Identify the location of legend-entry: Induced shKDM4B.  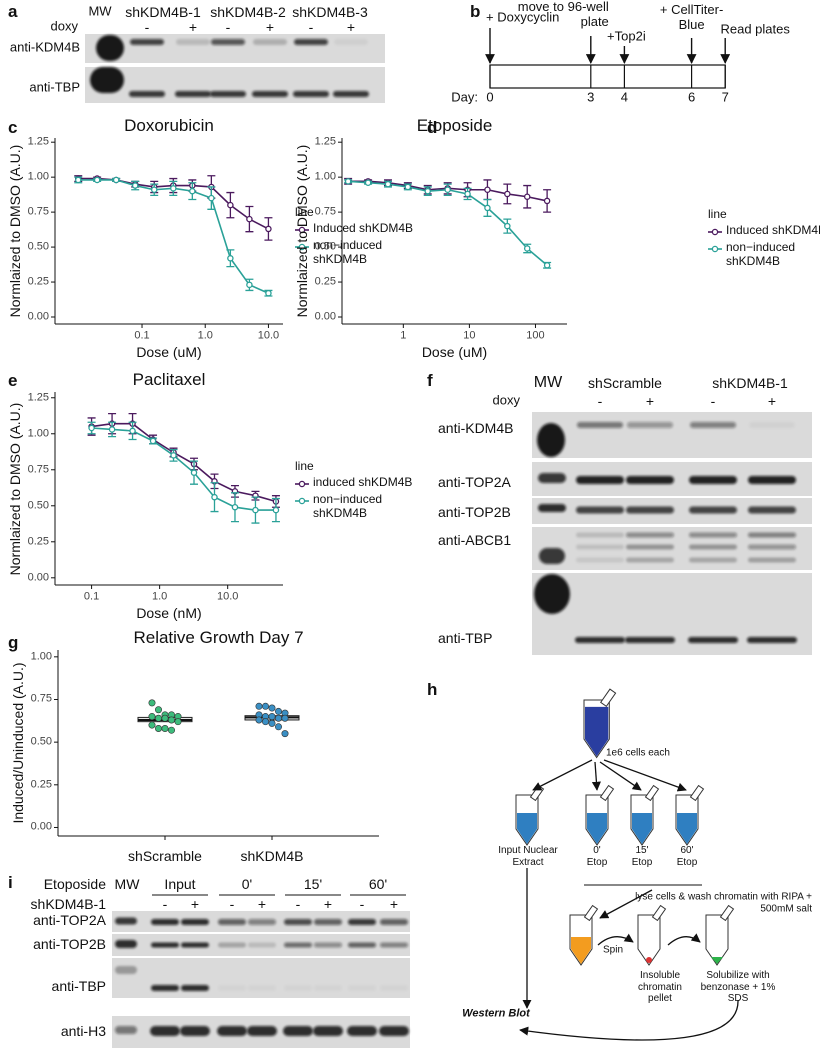
(773, 230).